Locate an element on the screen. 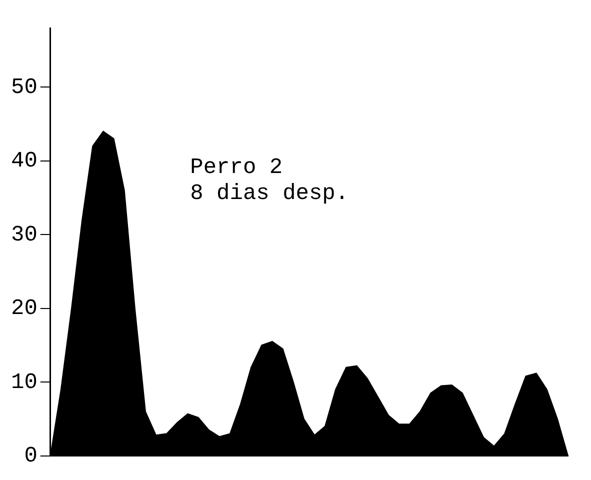 Image resolution: width=591 pixels, height=480 pixels. annotation: Perro 2 8 dias desp. is located at coordinates (269, 180).